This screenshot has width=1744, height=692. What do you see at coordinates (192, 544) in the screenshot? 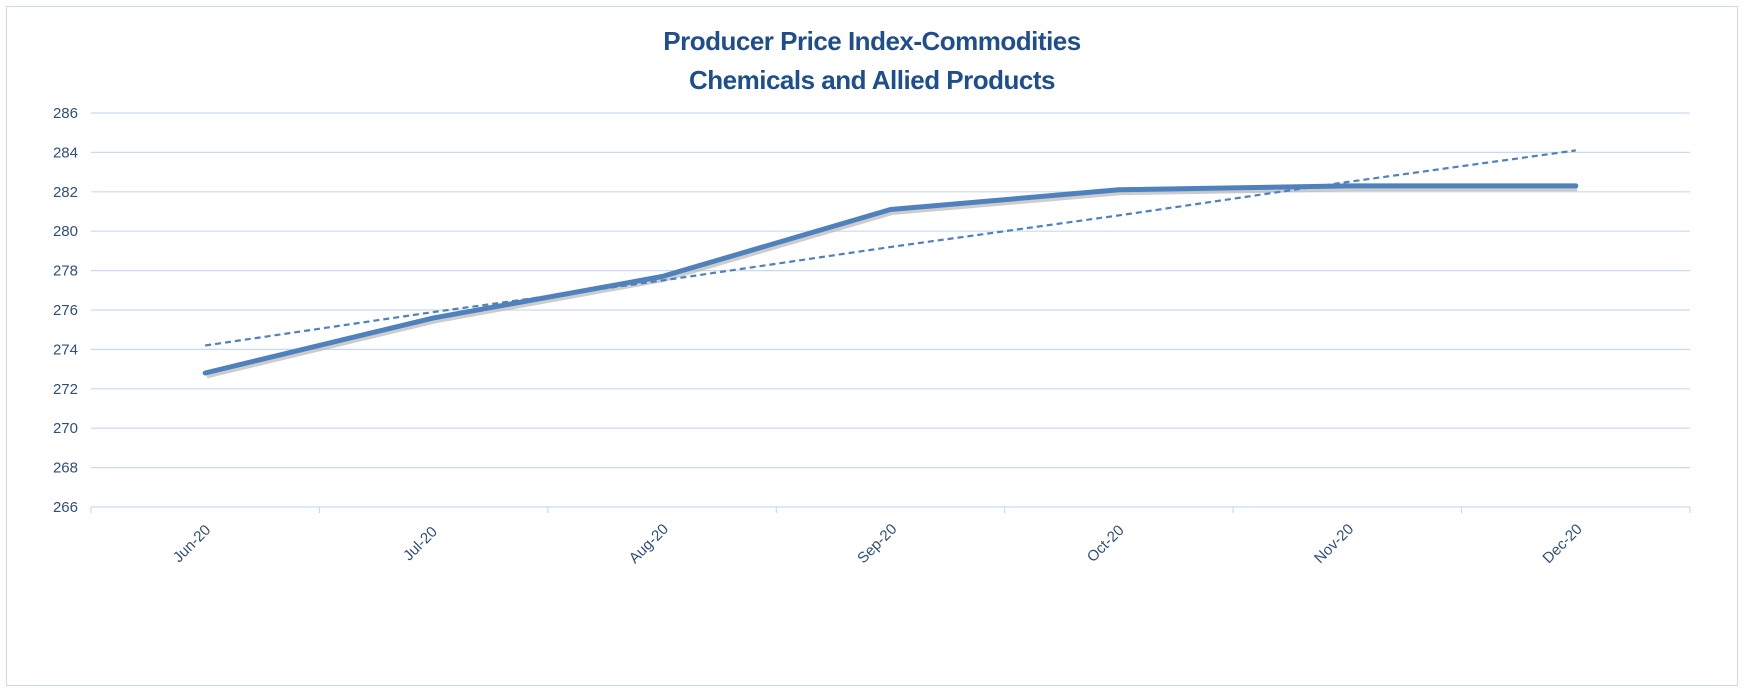
I see `x-tick-label: Jun-20` at bounding box center [192, 544].